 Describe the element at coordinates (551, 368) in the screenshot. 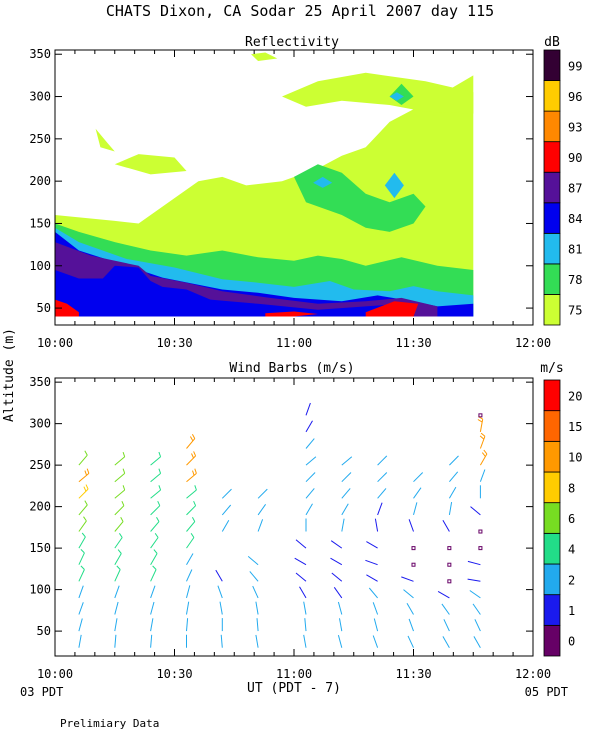

I see `wind-barbs-colorbar-unit: m/s` at that location.